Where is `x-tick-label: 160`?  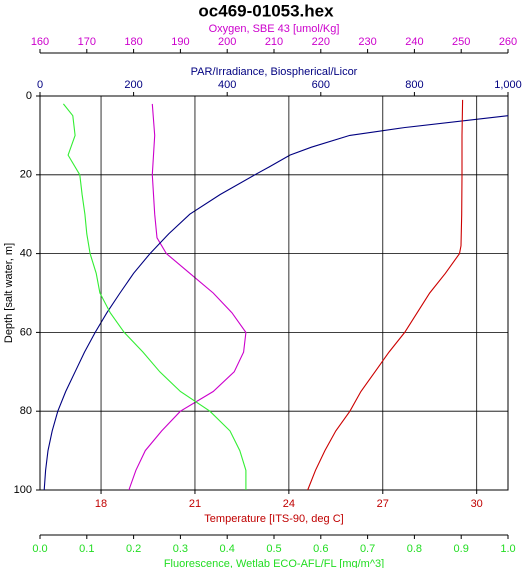 x-tick-label: 160 is located at coordinates (40, 42).